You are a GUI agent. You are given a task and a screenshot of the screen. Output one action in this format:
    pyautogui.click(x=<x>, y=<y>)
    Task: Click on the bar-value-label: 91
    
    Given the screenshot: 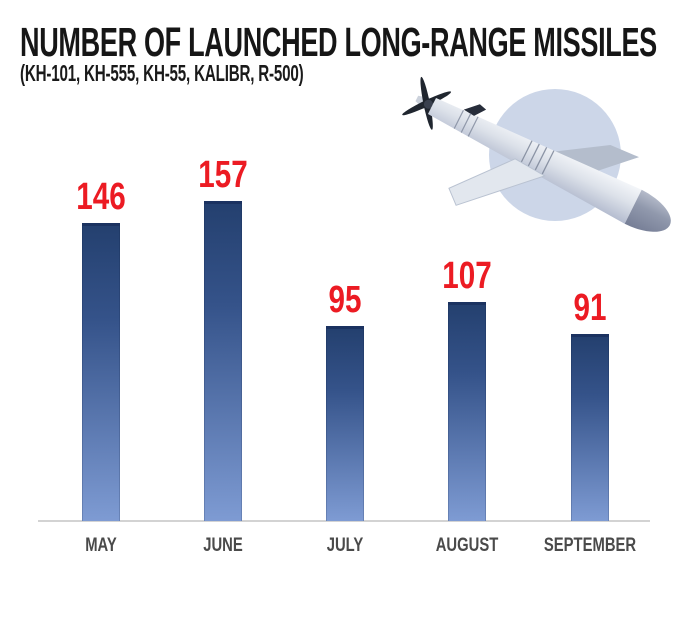 What is the action you would take?
    pyautogui.click(x=590, y=308)
    